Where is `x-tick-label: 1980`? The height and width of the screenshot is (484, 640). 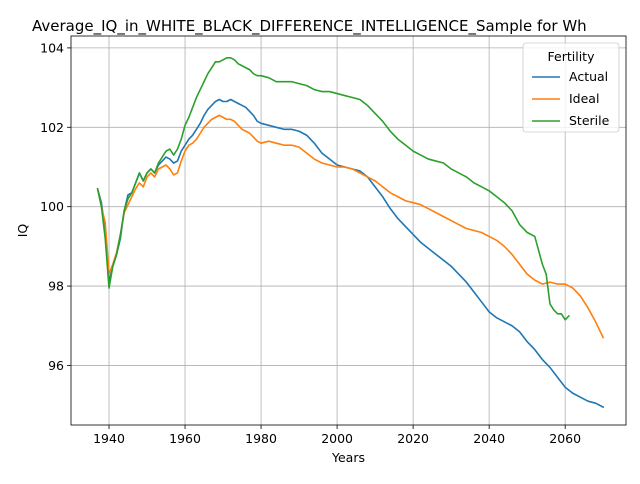 x-tick-label: 1980 is located at coordinates (261, 438).